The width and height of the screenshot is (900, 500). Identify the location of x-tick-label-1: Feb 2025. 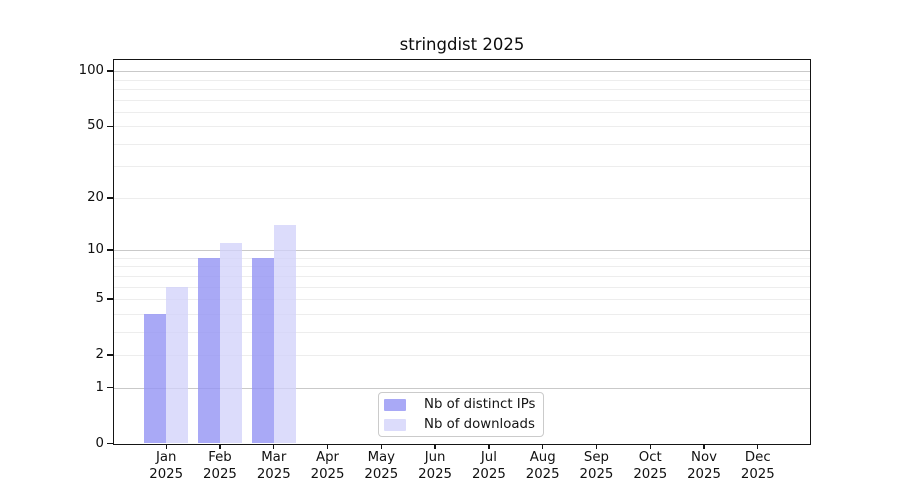
(220, 466).